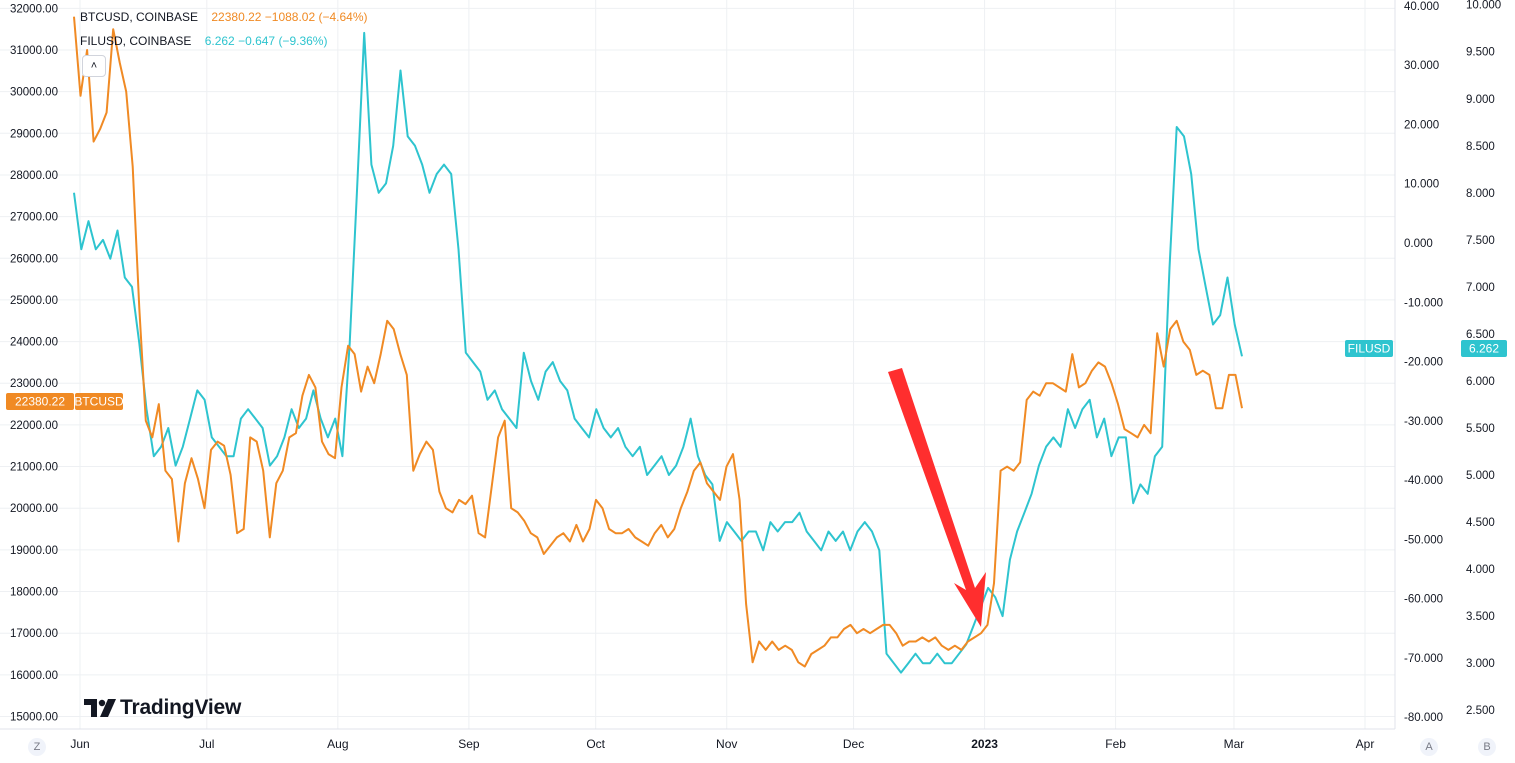 The image size is (1515, 763). I want to click on right-axis-tick-label: 7.000, so click(1480, 288).